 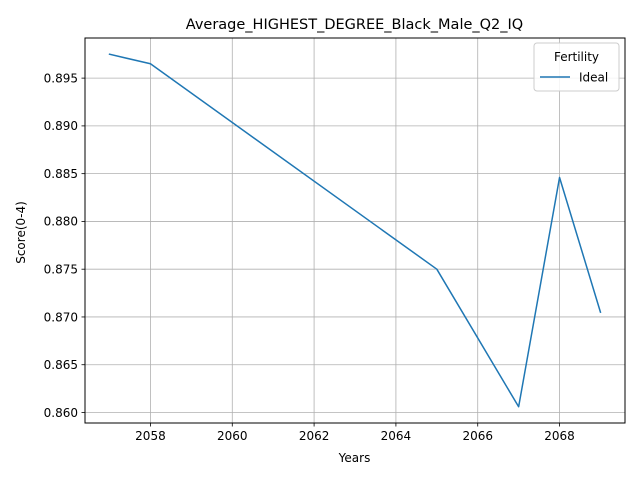 What do you see at coordinates (232, 436) in the screenshot?
I see `x-tick-label: 2060` at bounding box center [232, 436].